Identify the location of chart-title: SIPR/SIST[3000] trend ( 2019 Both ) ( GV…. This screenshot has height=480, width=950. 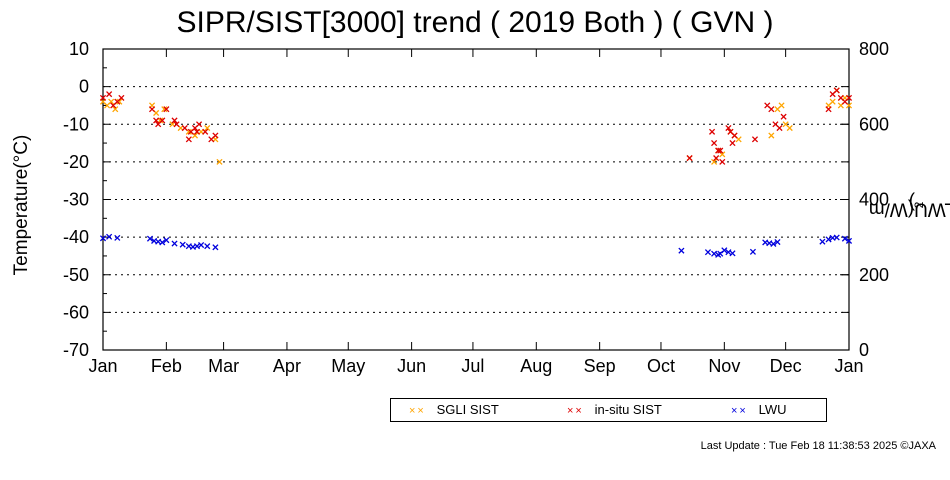
(475, 22).